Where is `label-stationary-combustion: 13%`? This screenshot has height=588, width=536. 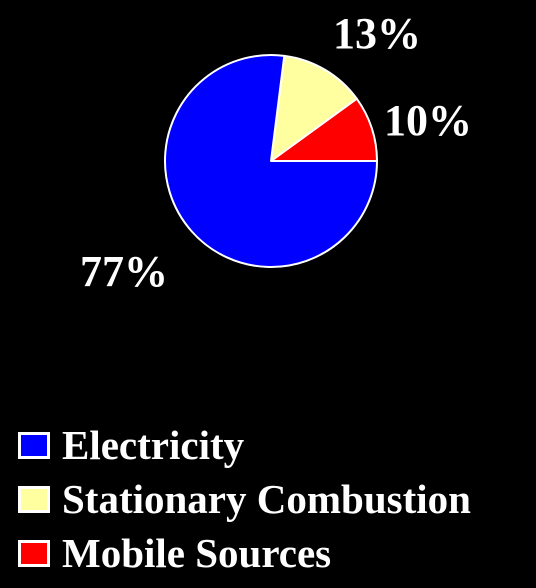 label-stationary-combustion: 13% is located at coordinates (377, 33).